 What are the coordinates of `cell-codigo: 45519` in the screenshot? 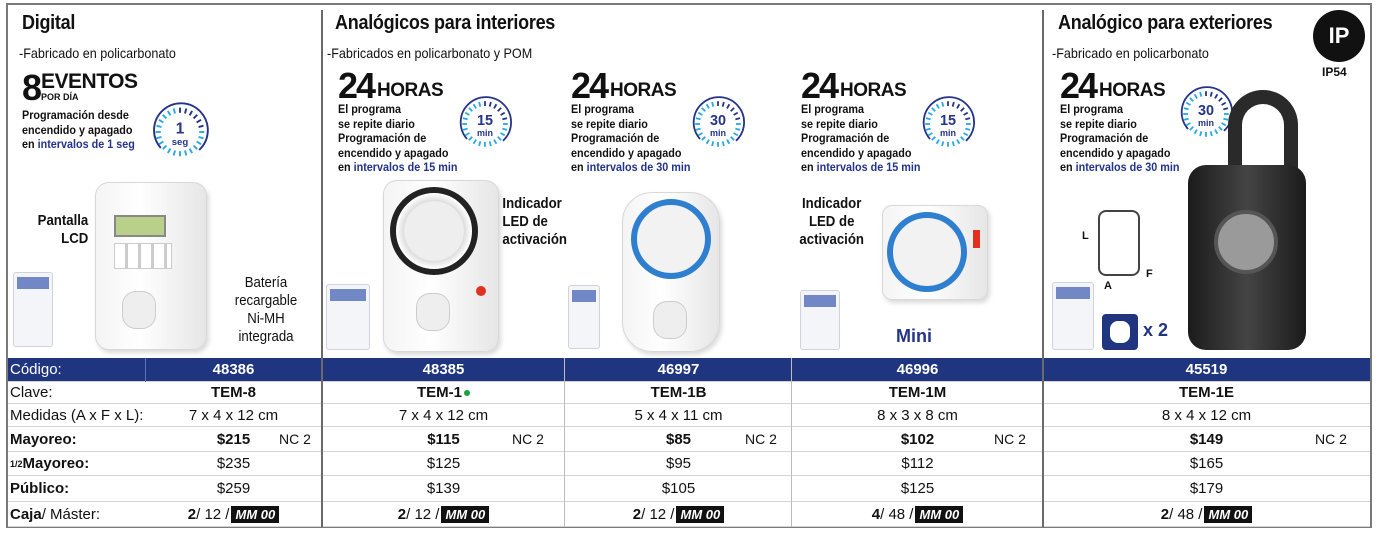 It's located at (1206, 369).